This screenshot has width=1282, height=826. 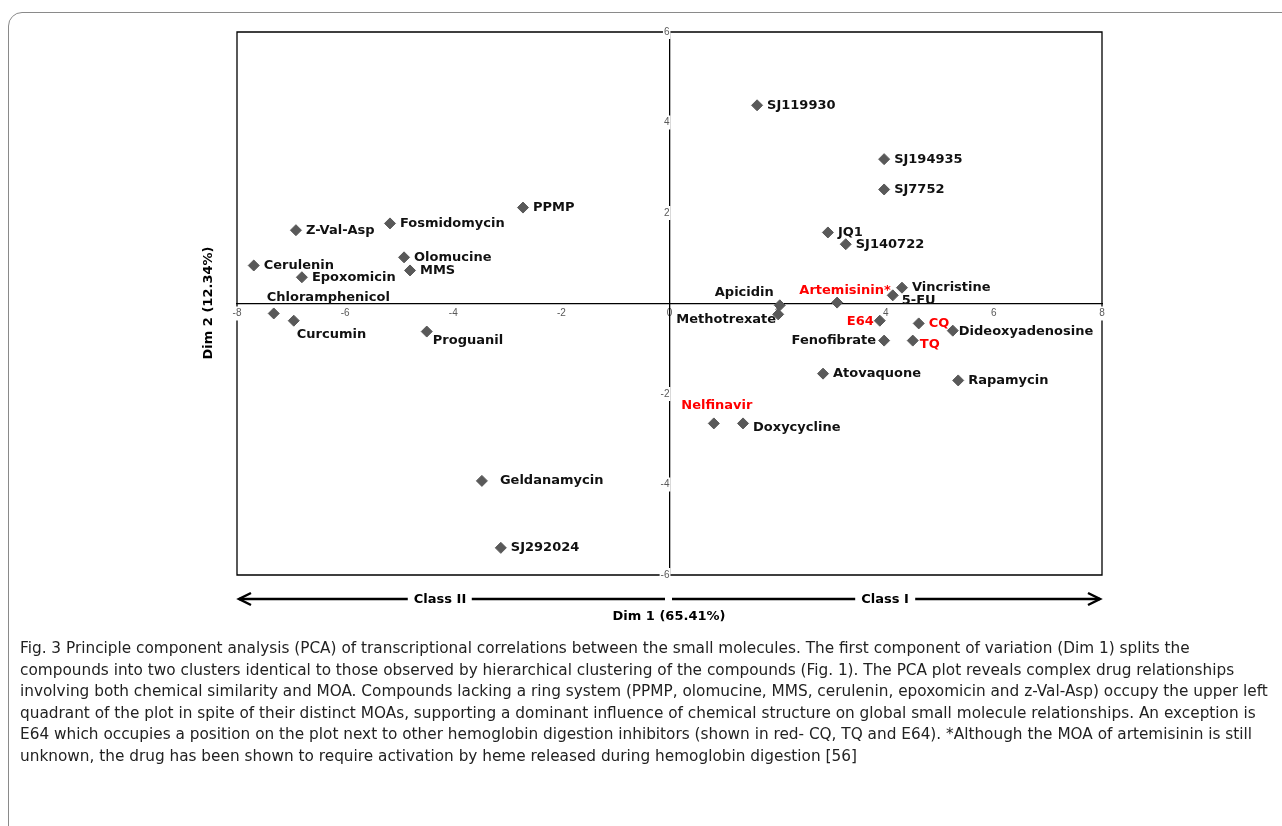 What do you see at coordinates (919, 188) in the screenshot?
I see `annotation: SJ7752` at bounding box center [919, 188].